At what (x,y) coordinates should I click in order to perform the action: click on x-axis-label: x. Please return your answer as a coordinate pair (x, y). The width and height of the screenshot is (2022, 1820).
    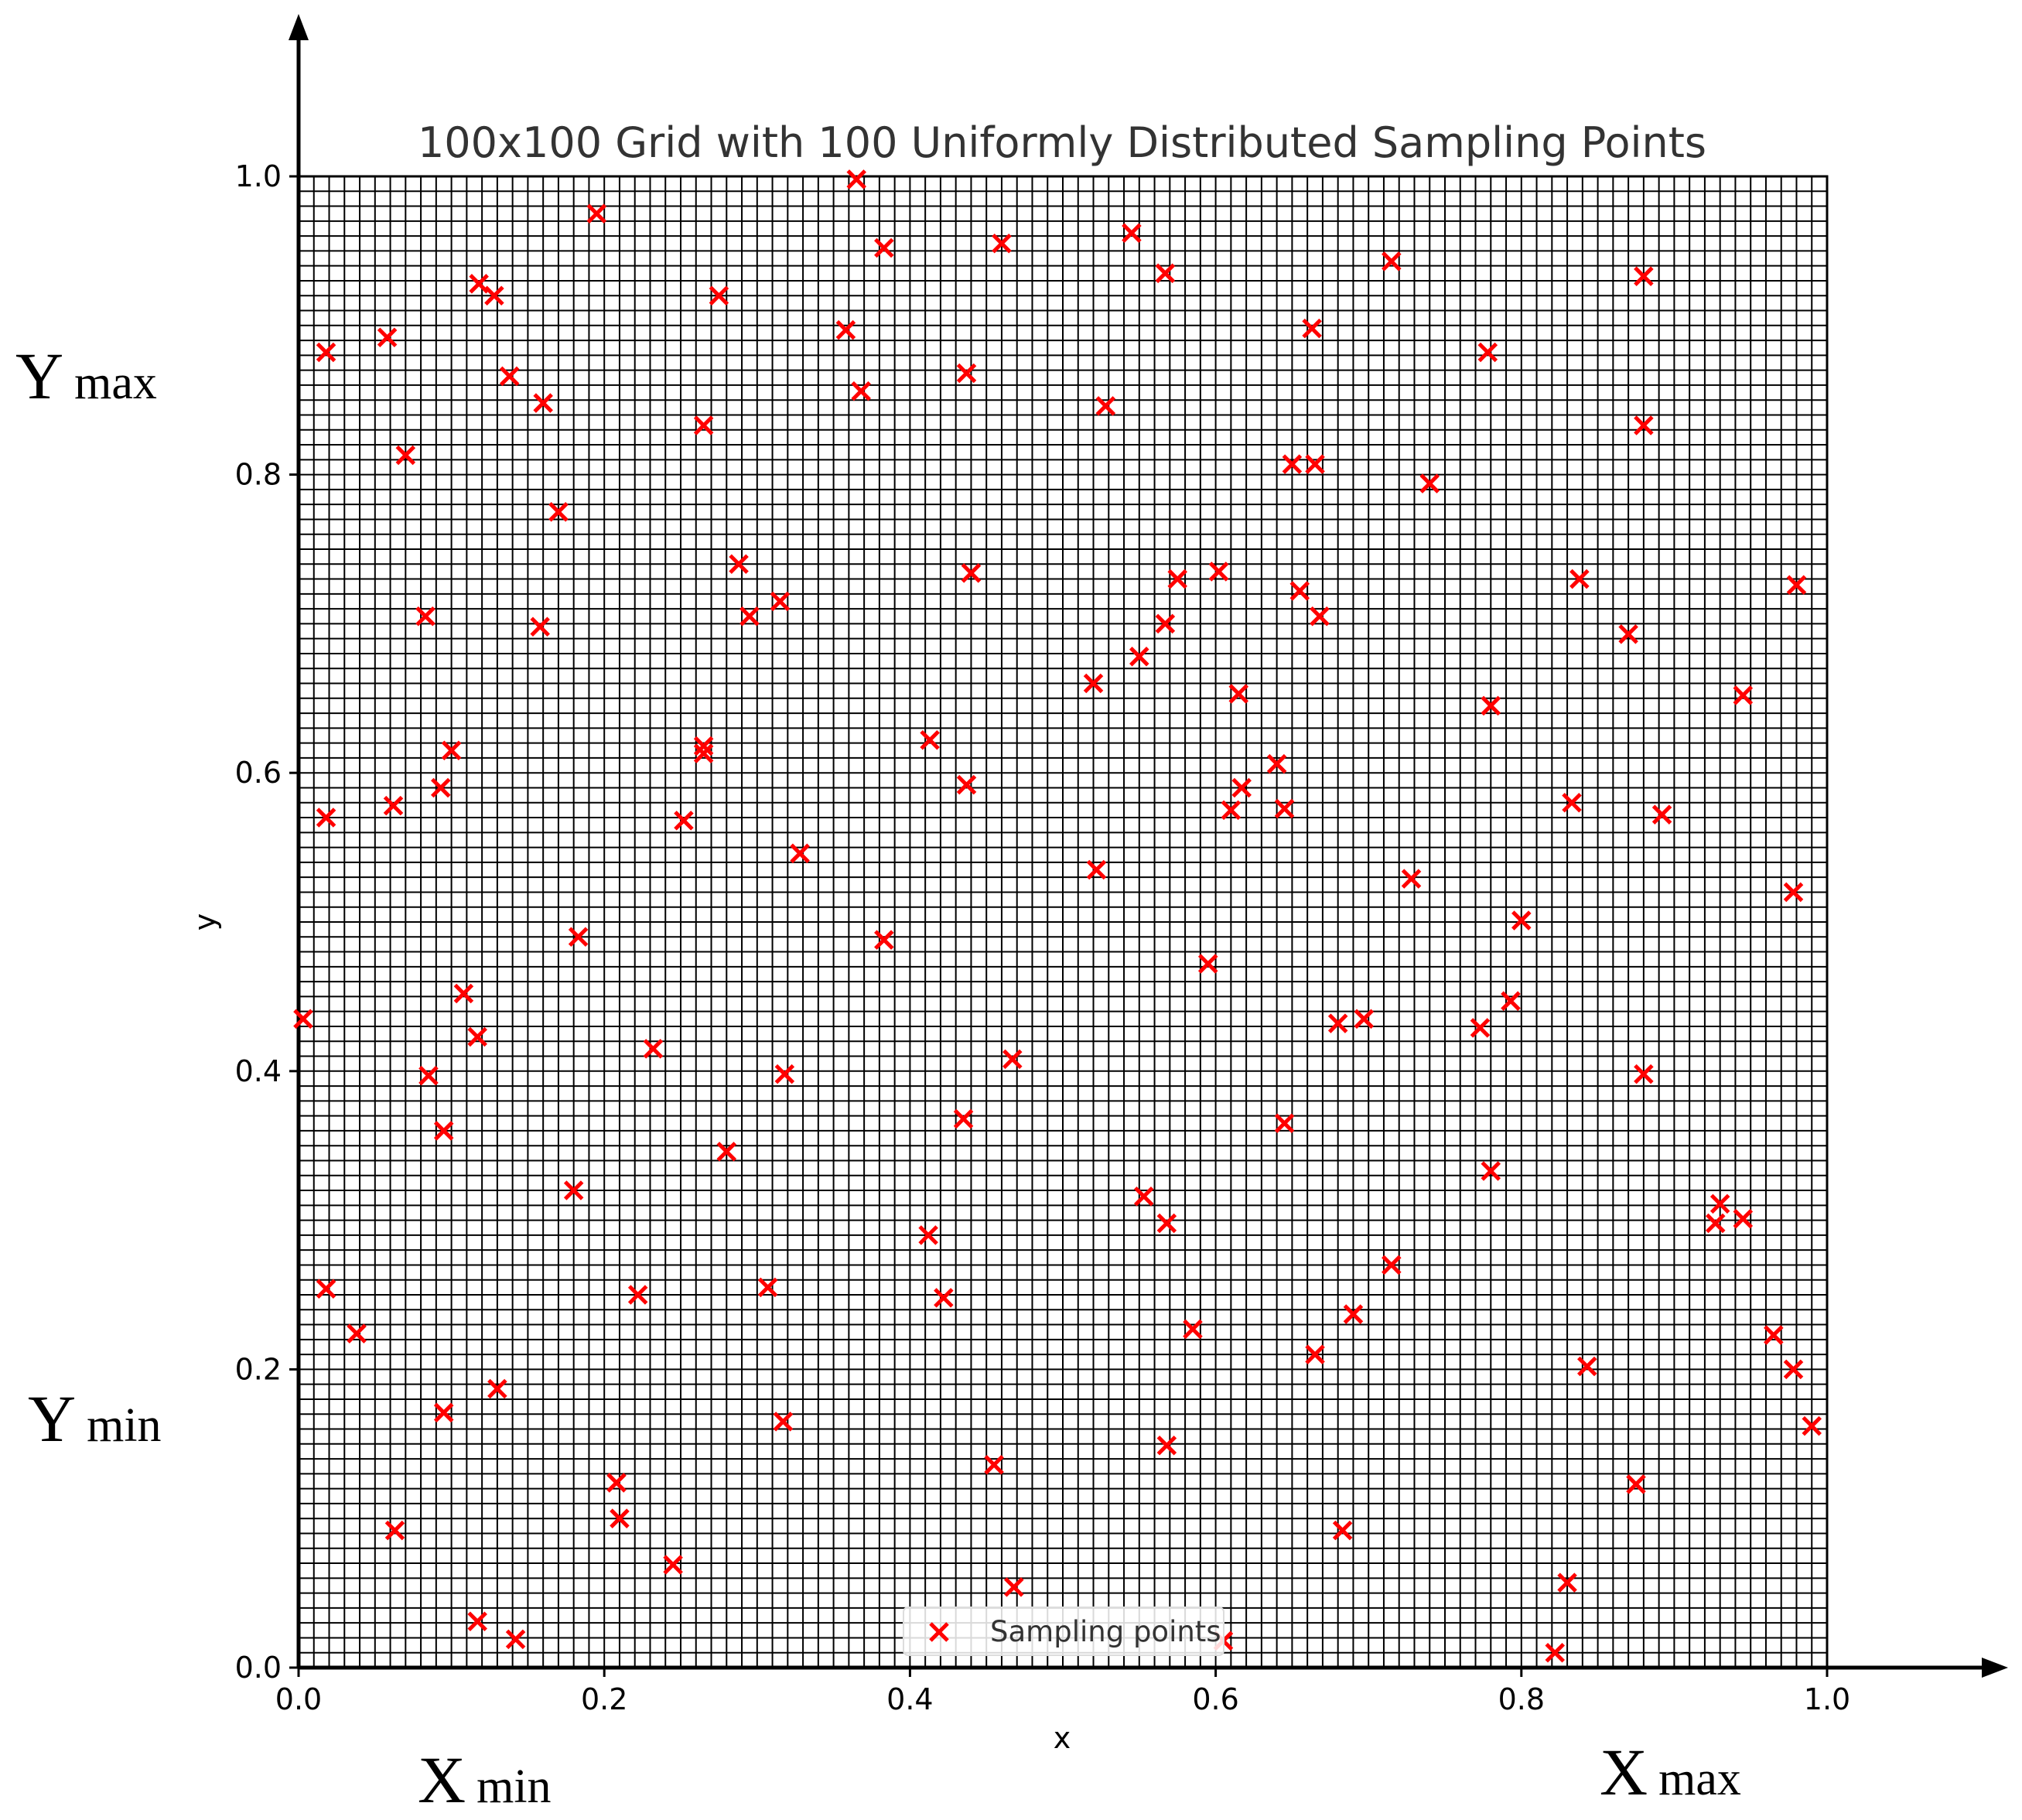
    Looking at the image, I should click on (1062, 1738).